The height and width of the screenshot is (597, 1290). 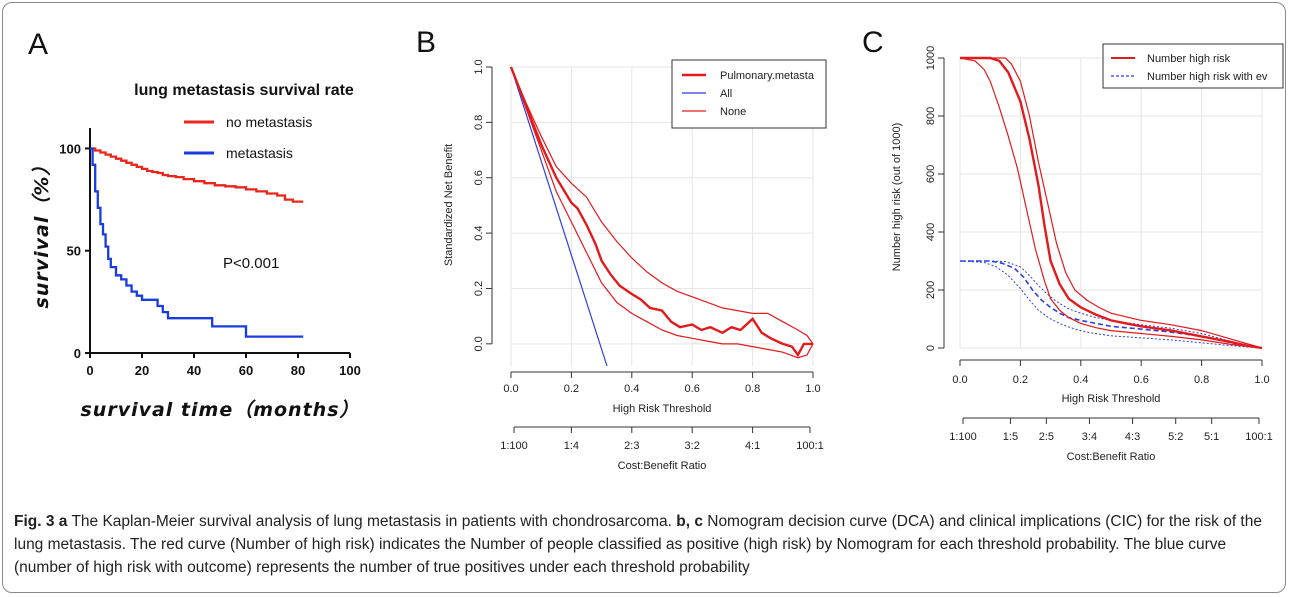 I want to click on panel-b-cost-benefit-label: 1:100, so click(x=514, y=446).